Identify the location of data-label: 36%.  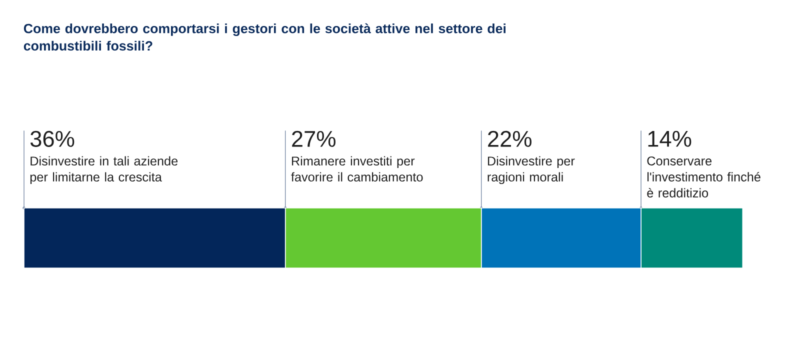
(52, 138).